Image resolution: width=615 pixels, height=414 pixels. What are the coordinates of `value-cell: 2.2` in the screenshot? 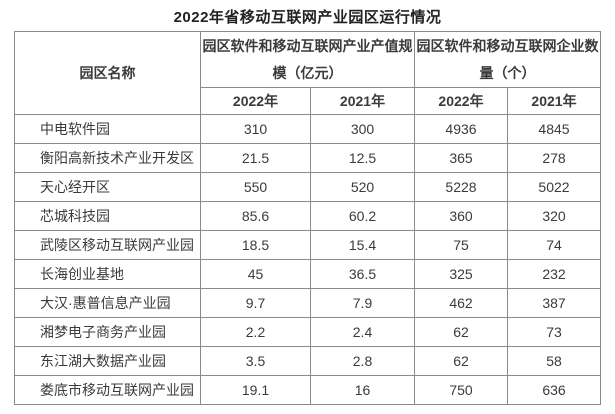 It's located at (255, 332).